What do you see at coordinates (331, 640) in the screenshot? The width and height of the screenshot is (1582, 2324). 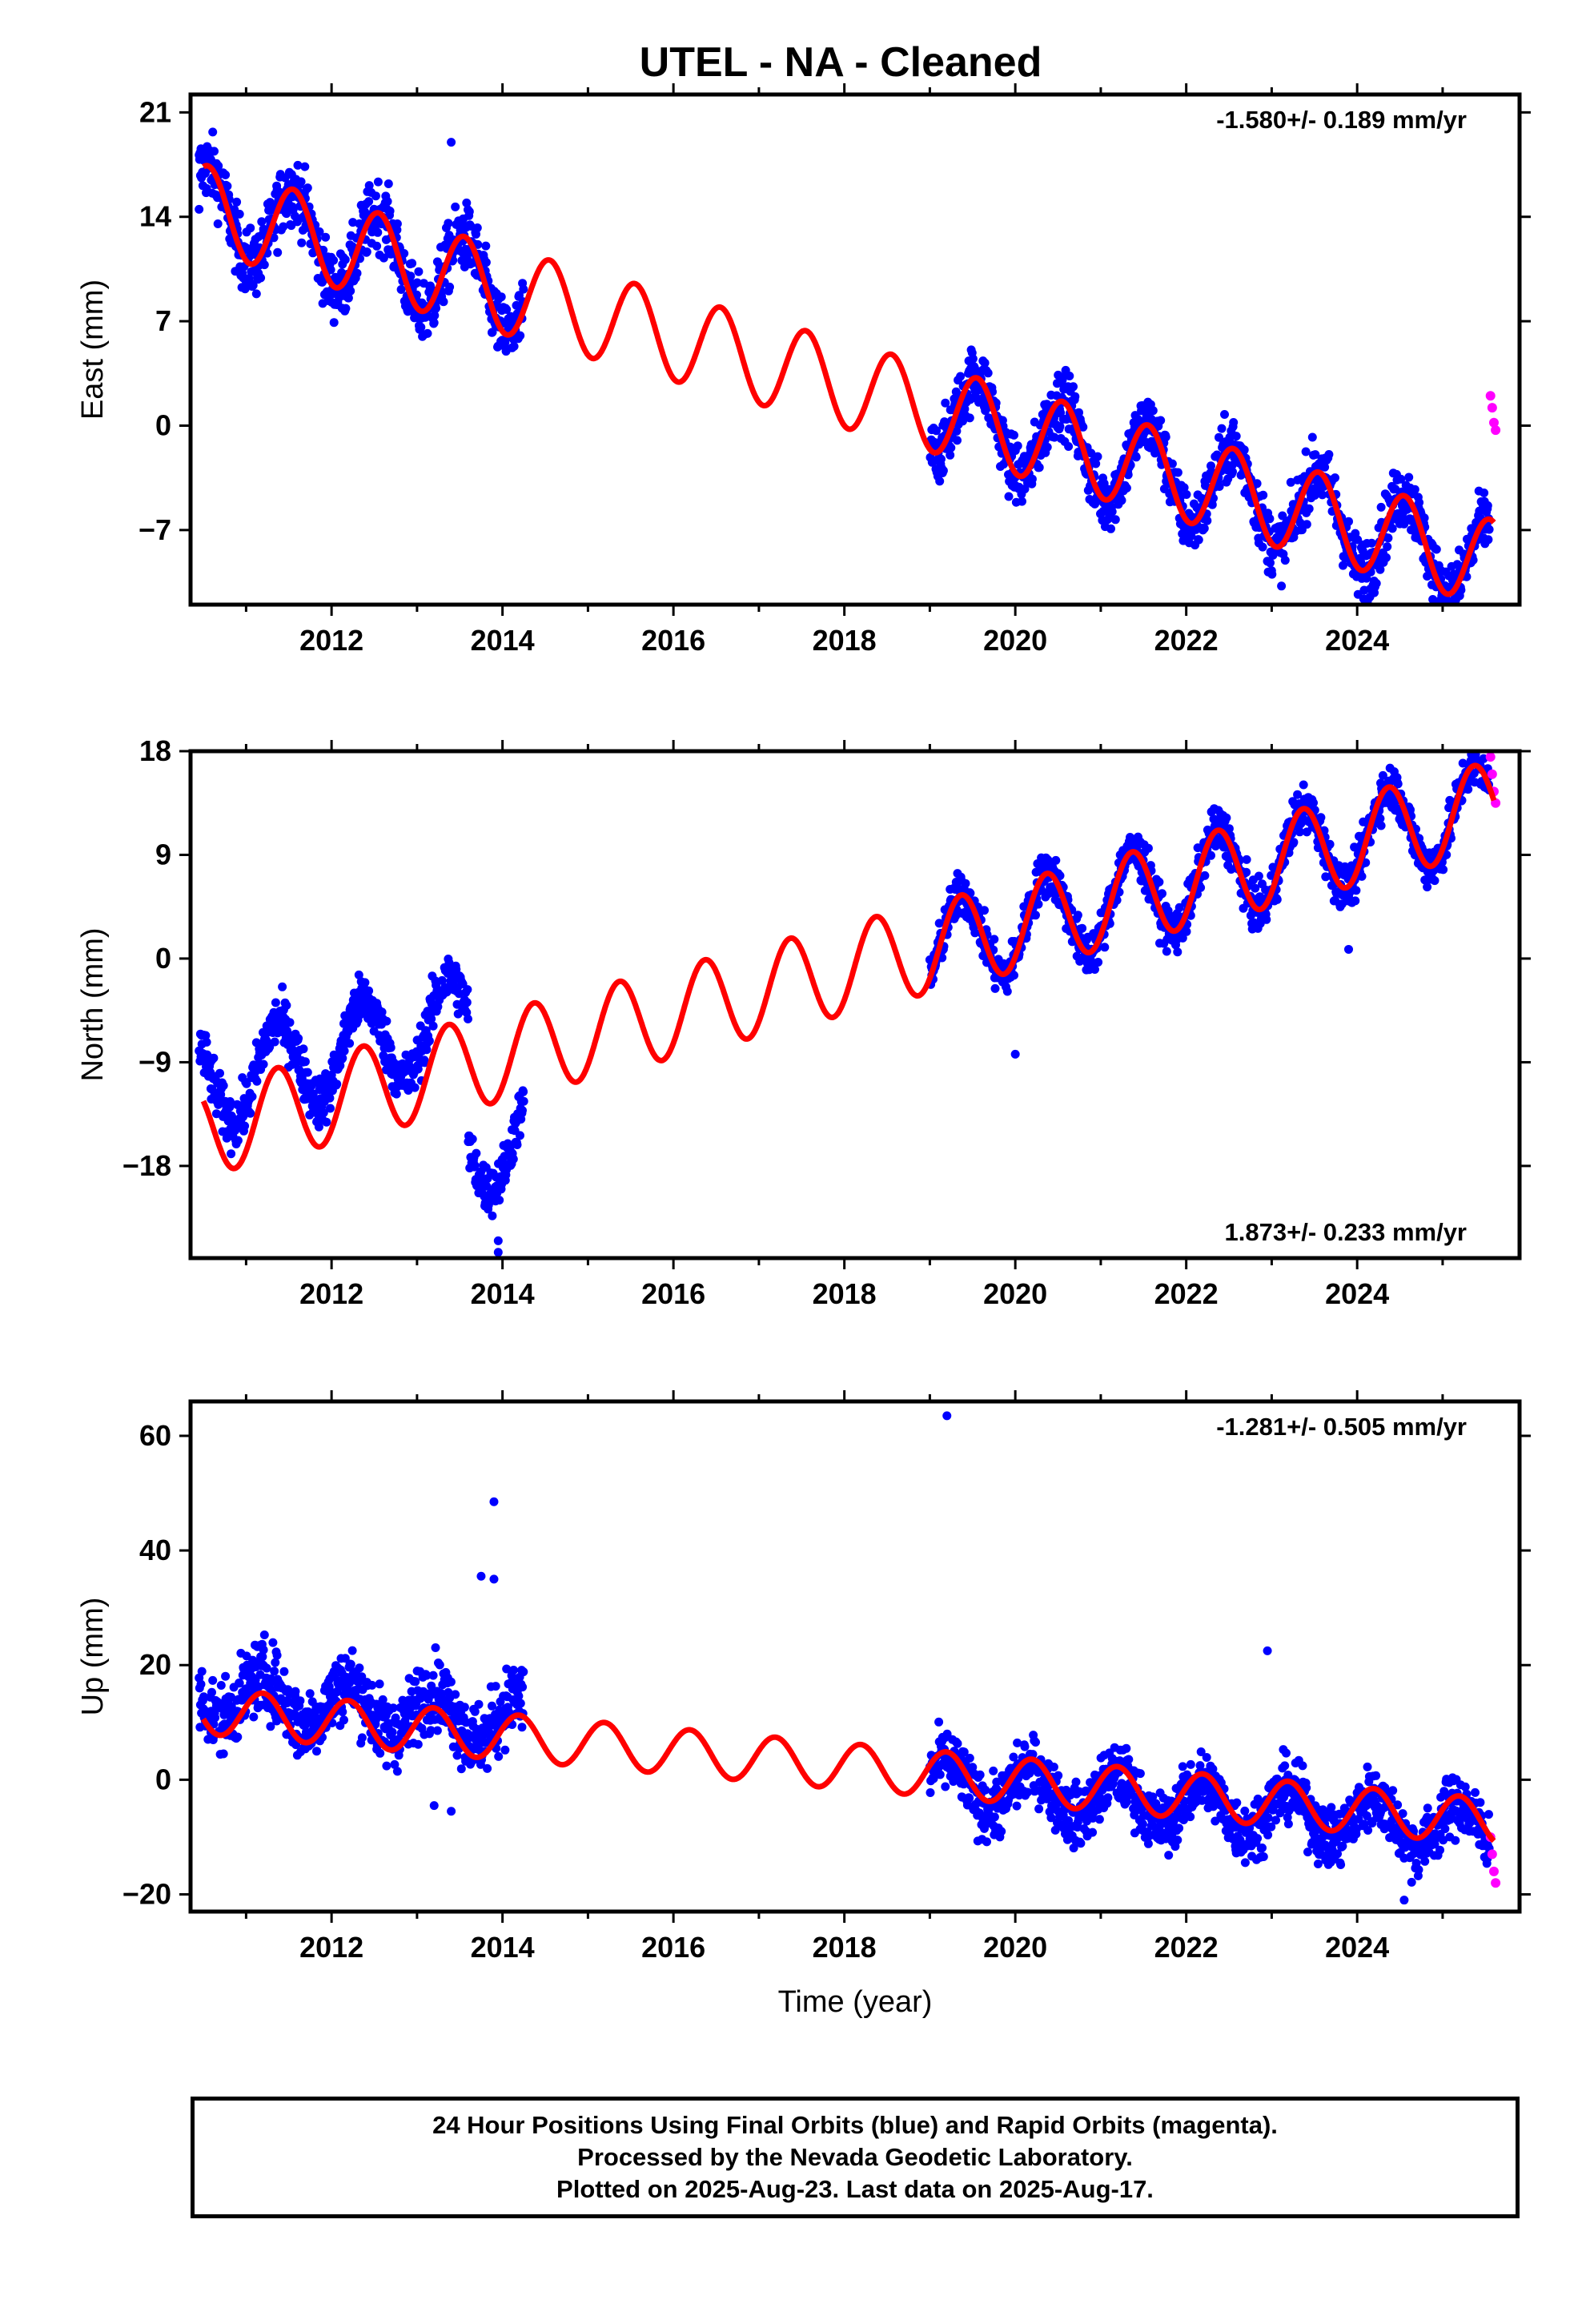 I see `x-tick-label: 2012` at bounding box center [331, 640].